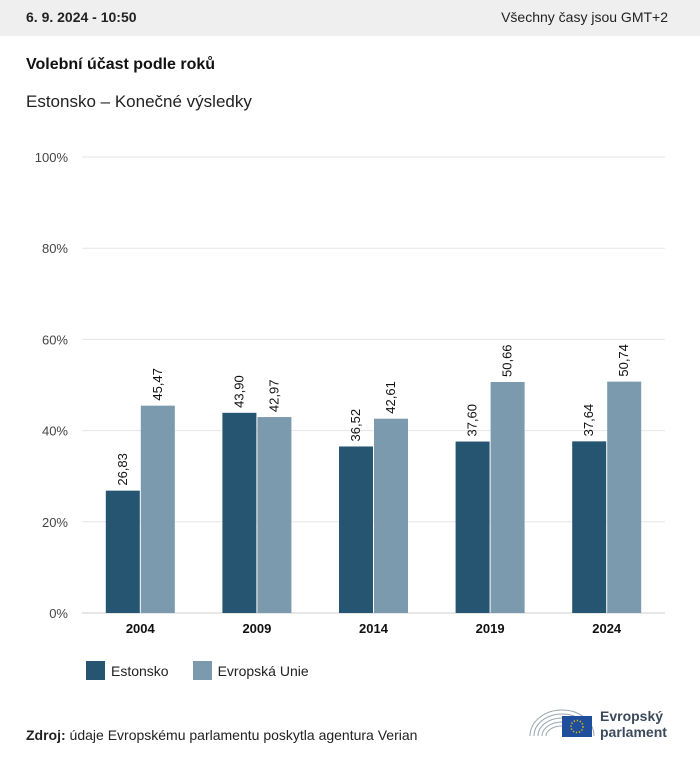 The image size is (700, 760). What do you see at coordinates (623, 360) in the screenshot?
I see `data-label: 50,74` at bounding box center [623, 360].